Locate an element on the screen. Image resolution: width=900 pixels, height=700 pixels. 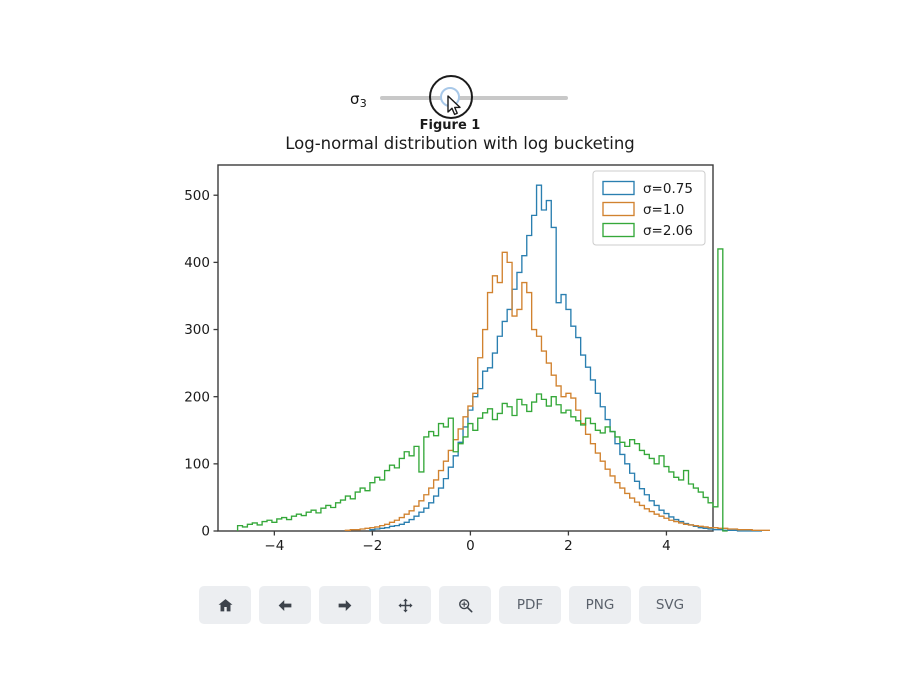
back-button is located at coordinates (285, 605).